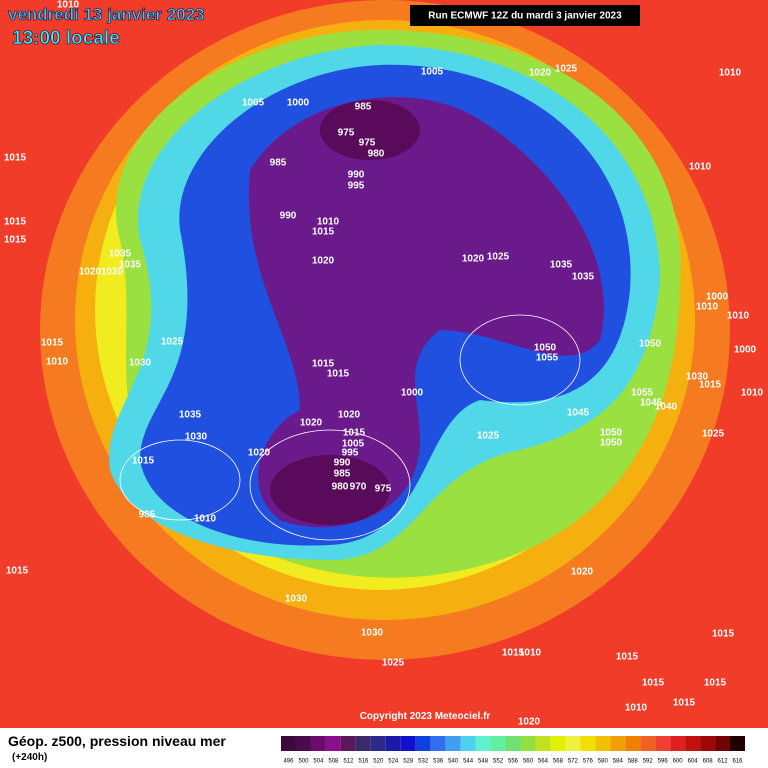 The width and height of the screenshot is (768, 768). I want to click on color-label: 588, so click(633, 762).